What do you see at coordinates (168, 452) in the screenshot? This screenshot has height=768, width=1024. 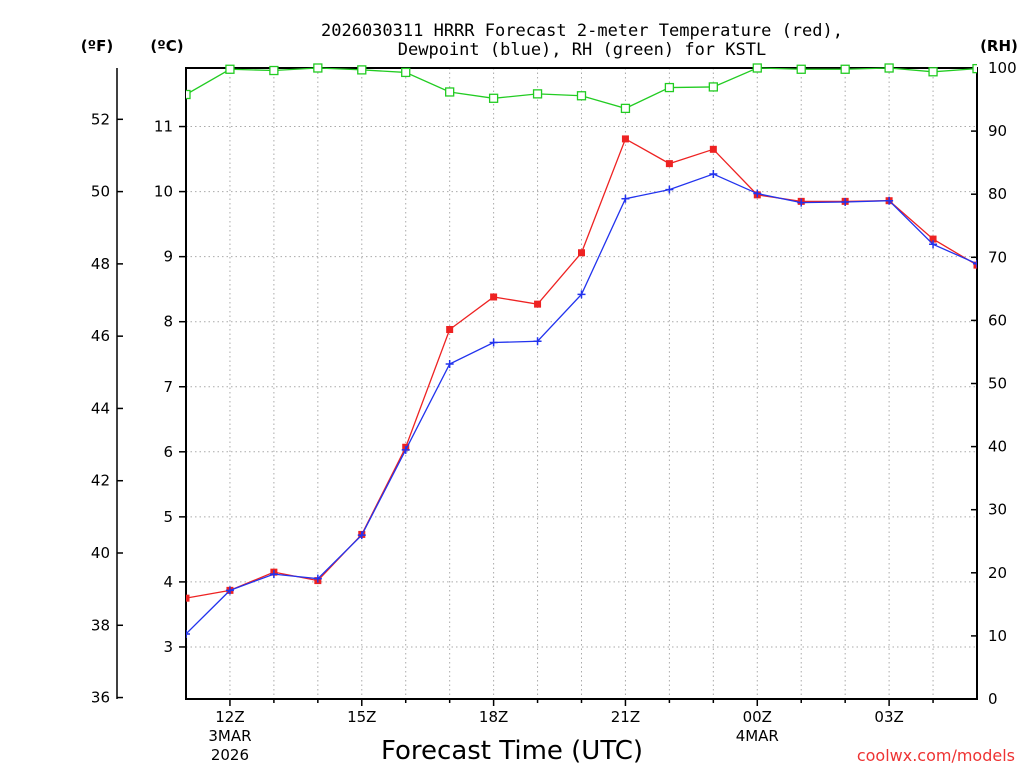 I see `celsius-tick-label: 6` at bounding box center [168, 452].